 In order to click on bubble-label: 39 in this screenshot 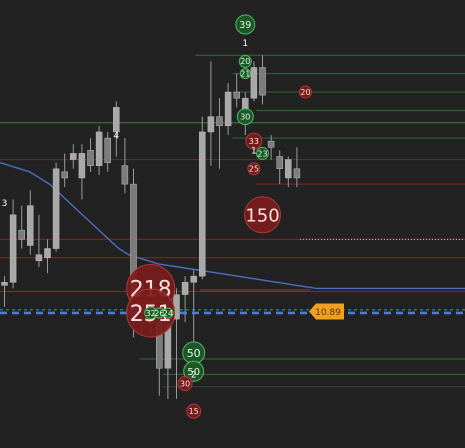, I will do `click(245, 25)`.